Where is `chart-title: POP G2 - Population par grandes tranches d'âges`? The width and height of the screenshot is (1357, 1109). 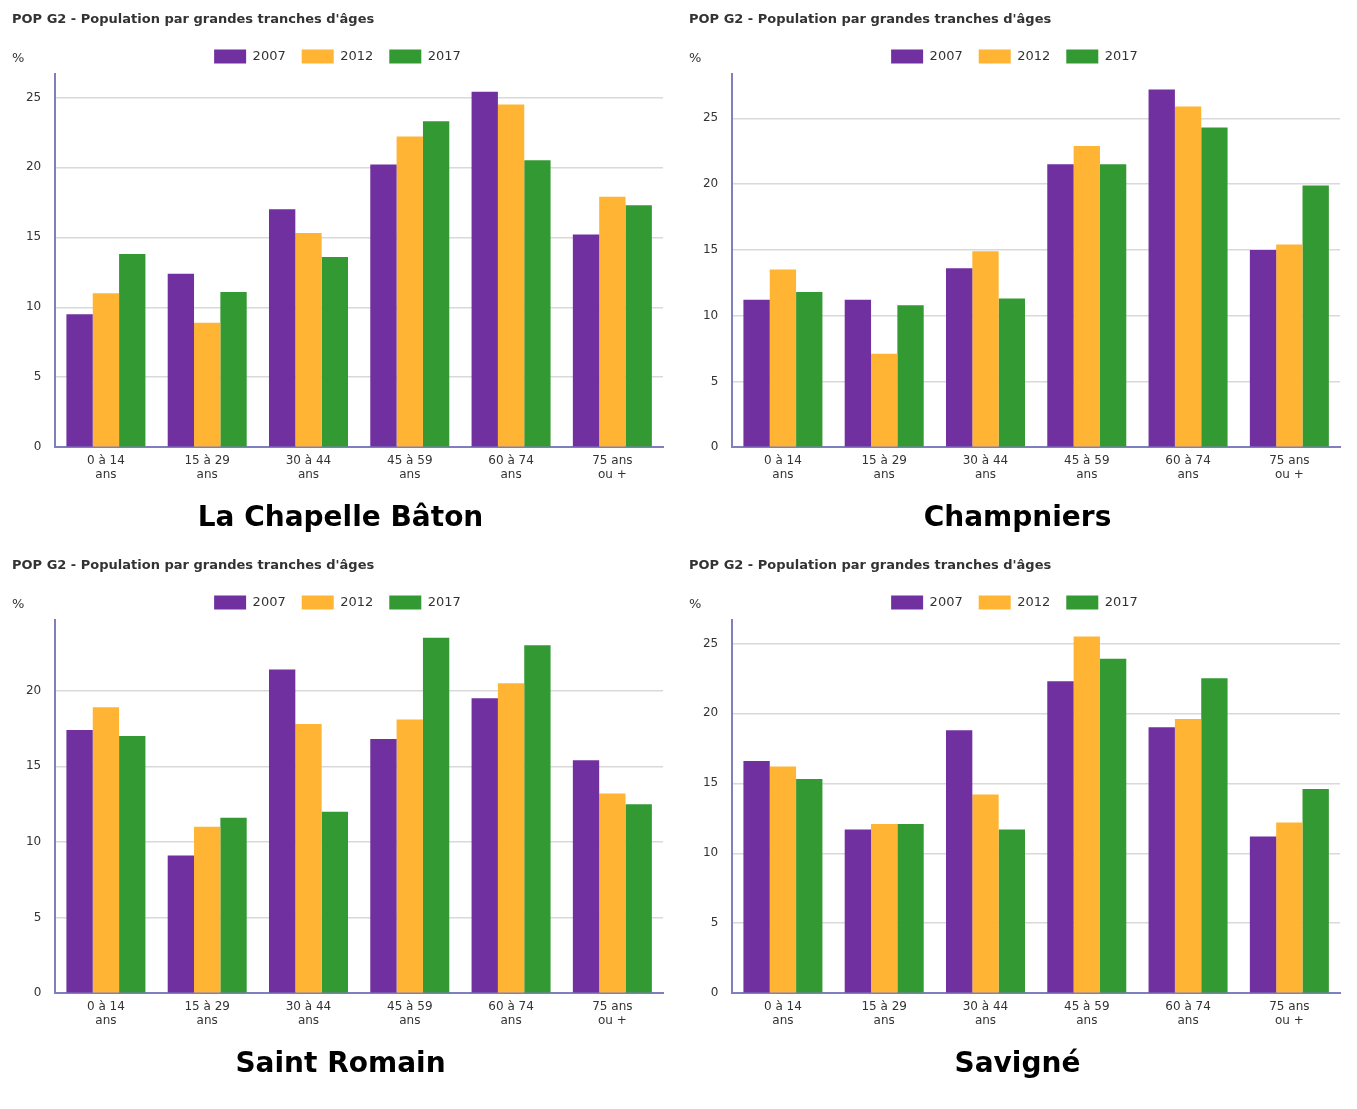 chart-title: POP G2 - Population par grandes tranches d'âges is located at coordinates (870, 565).